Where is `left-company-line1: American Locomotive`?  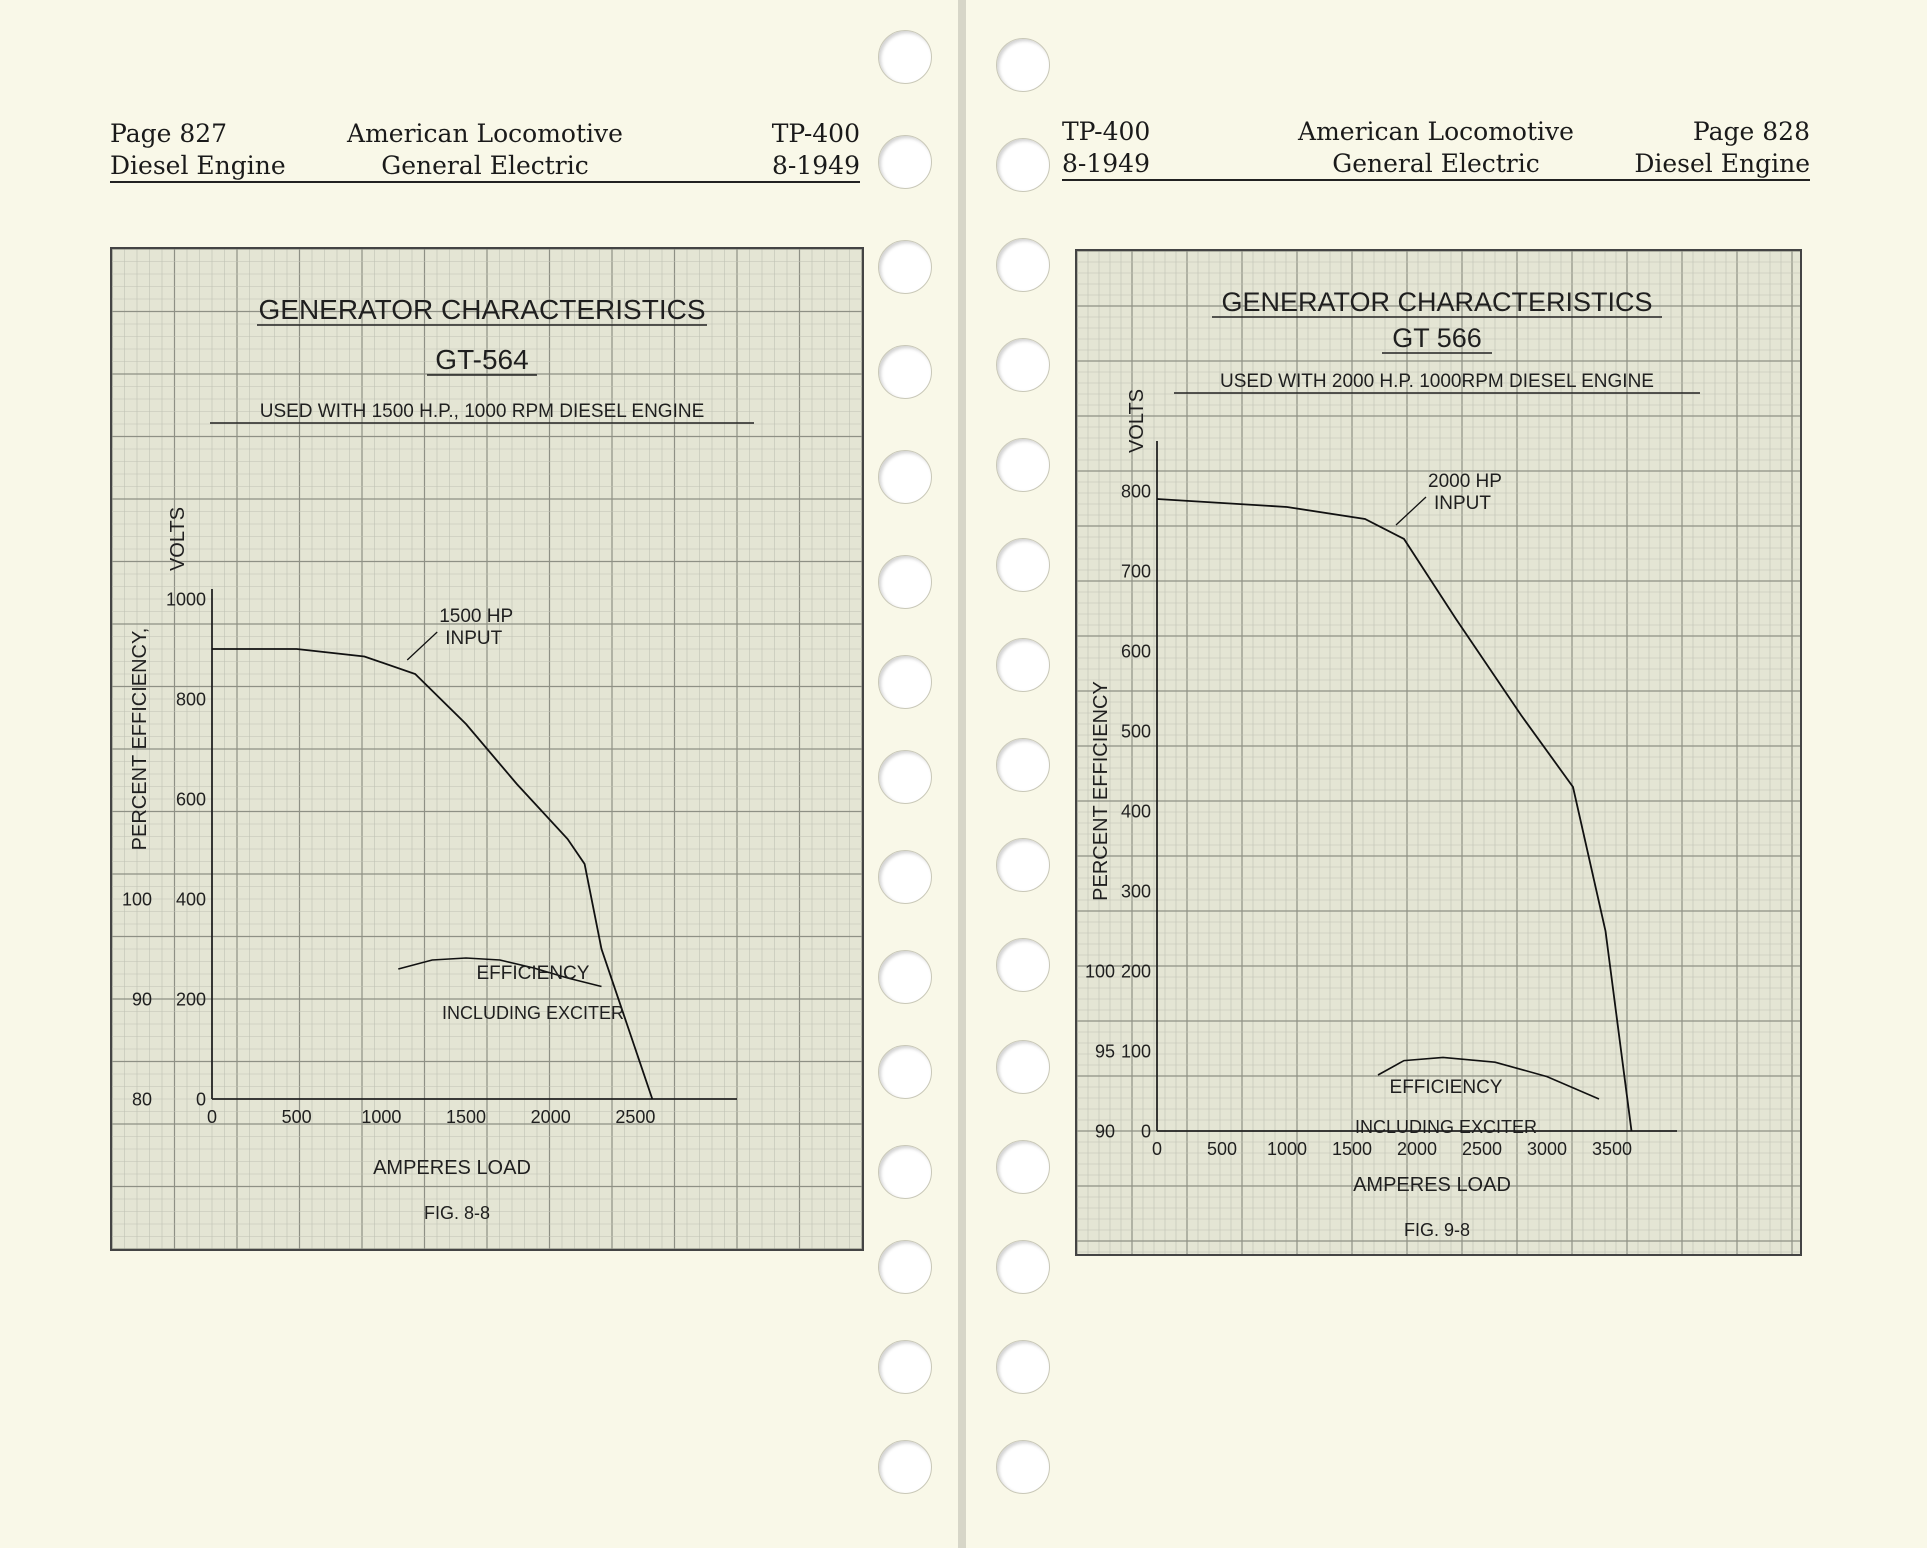
left-company-line1: American Locomotive is located at coordinates (485, 133).